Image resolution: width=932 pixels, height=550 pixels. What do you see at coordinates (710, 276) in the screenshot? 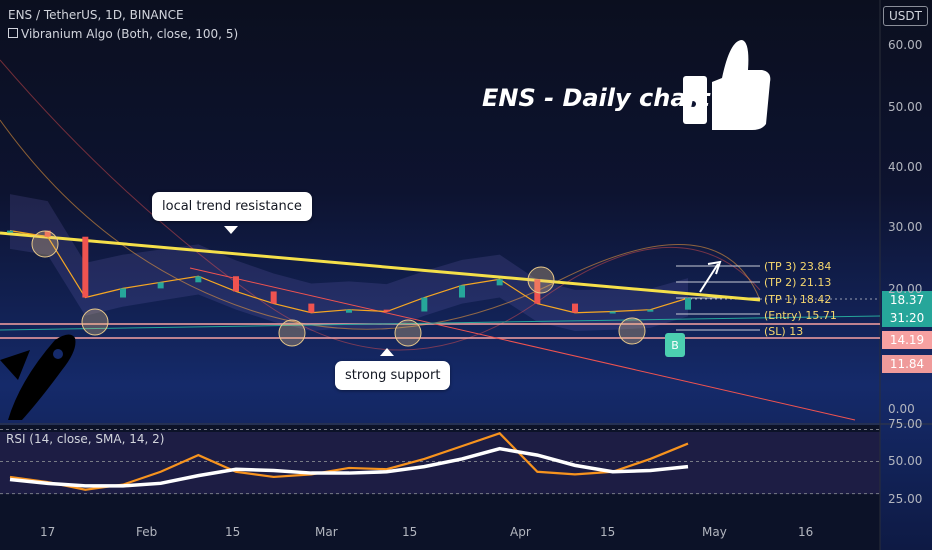
I see `target-arrow-icon` at bounding box center [710, 276].